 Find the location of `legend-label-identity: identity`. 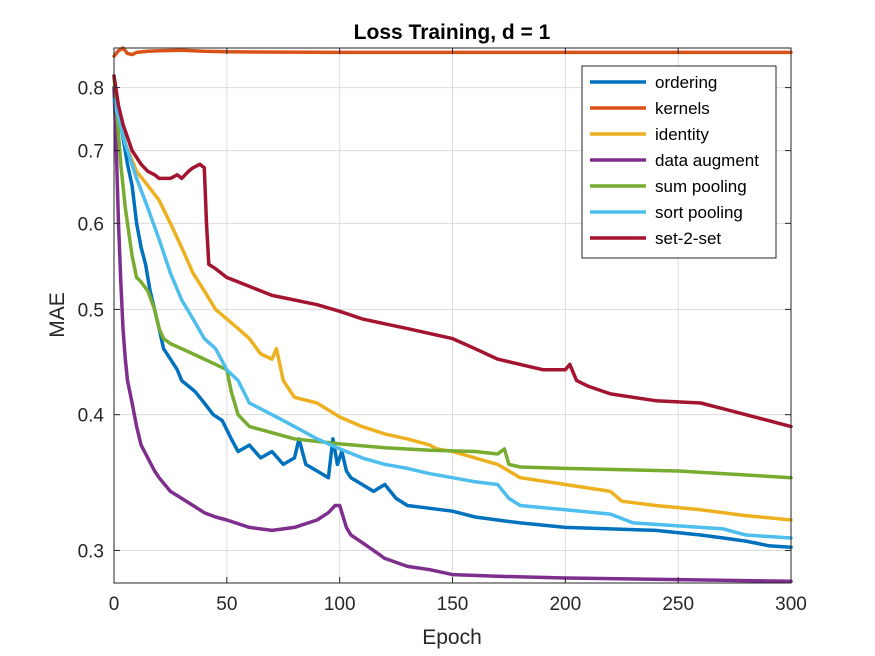

legend-label-identity: identity is located at coordinates (682, 134).